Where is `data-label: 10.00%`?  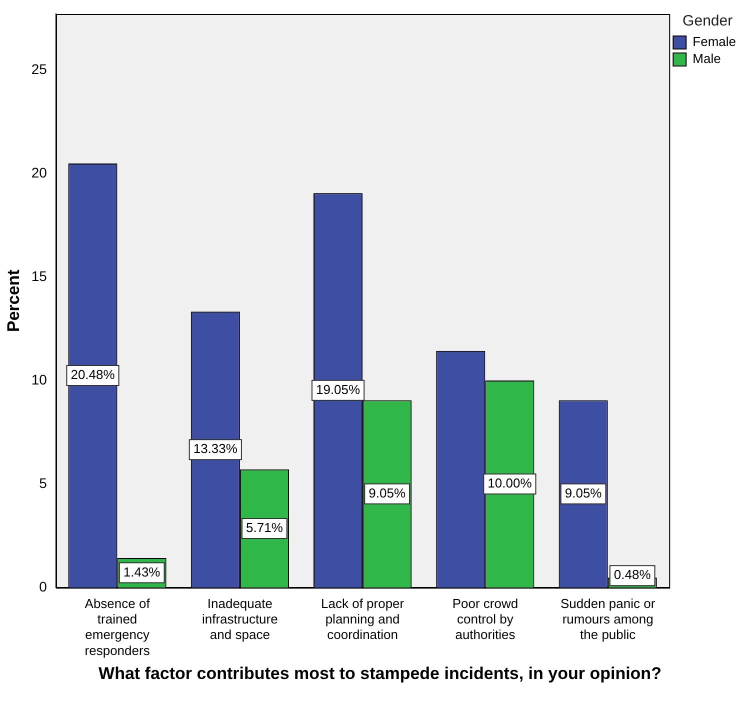
data-label: 10.00% is located at coordinates (510, 483).